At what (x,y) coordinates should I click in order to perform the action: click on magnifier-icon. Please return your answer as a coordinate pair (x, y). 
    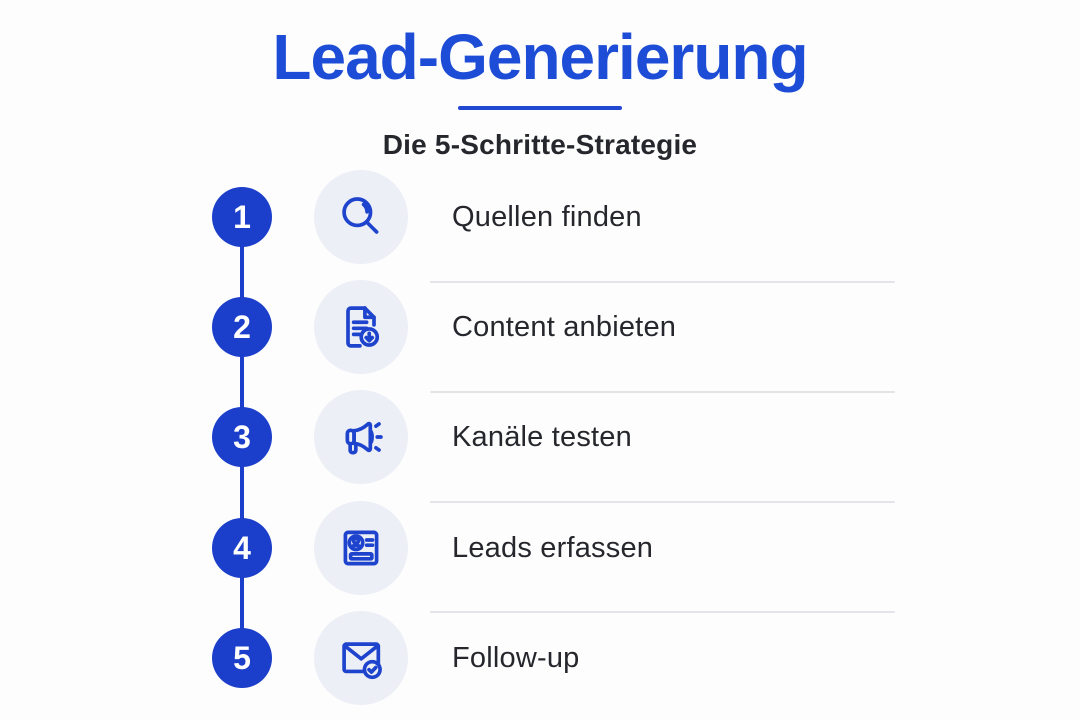
    Looking at the image, I should click on (360, 215).